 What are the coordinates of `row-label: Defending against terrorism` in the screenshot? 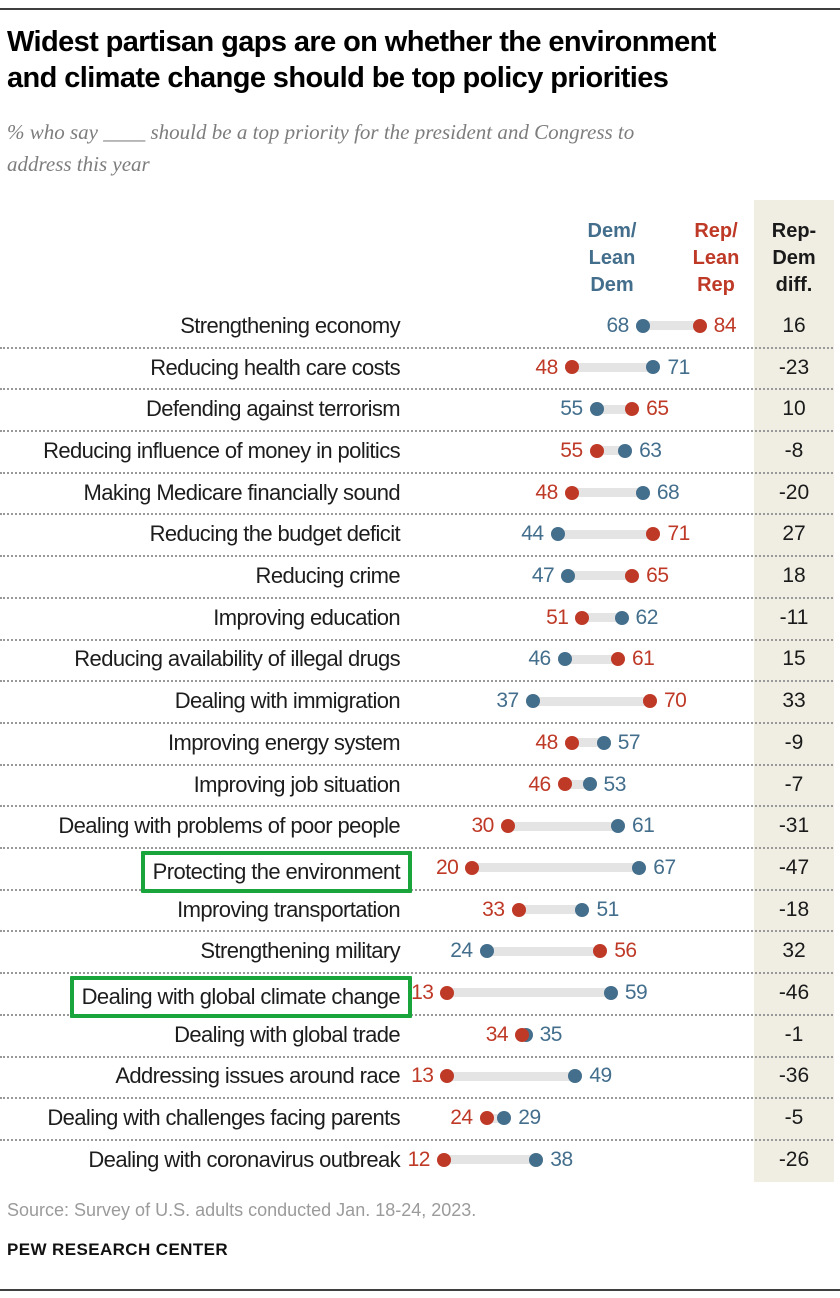 It's located at (273, 409).